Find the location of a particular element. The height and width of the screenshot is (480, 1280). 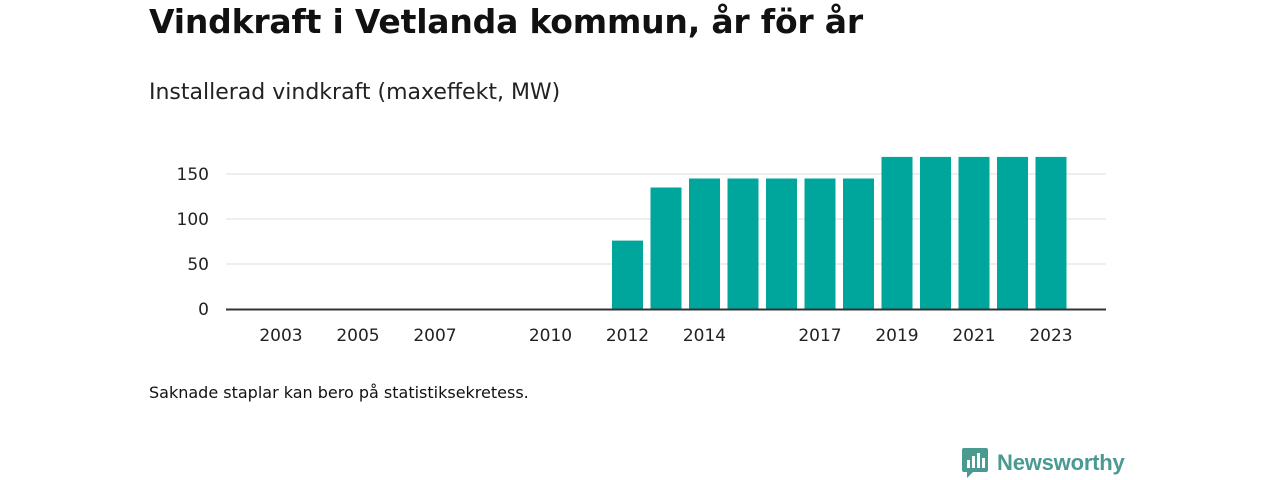

bar-2013 is located at coordinates (666, 248).